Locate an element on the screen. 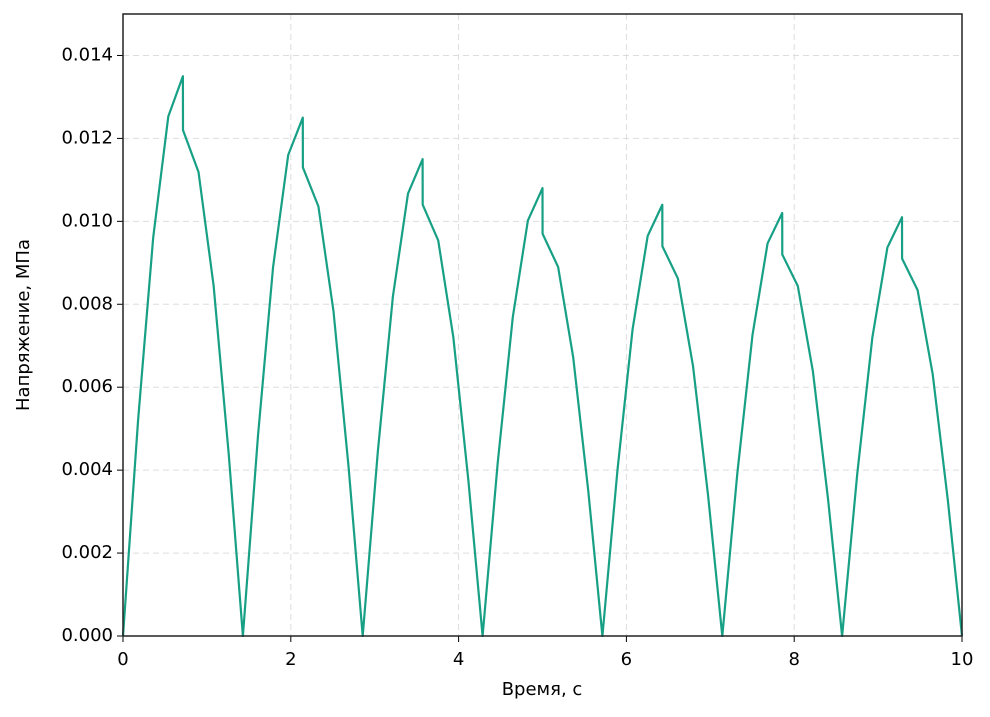  y-tick-label: 0.008 is located at coordinates (87, 303).